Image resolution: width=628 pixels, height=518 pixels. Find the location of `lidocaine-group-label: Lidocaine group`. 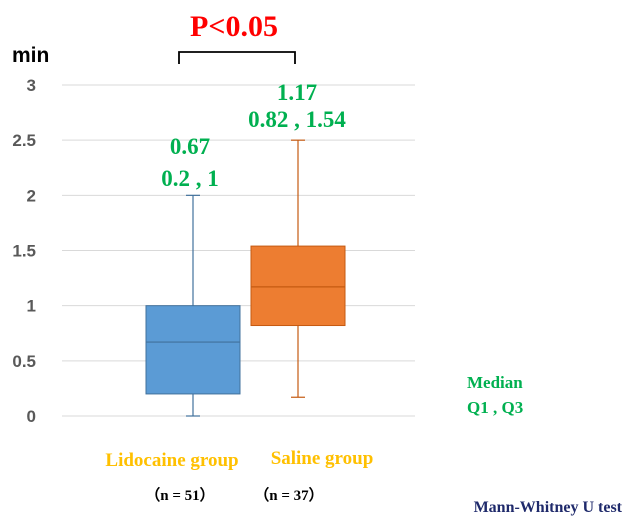

lidocaine-group-label: Lidocaine group is located at coordinates (171, 460).